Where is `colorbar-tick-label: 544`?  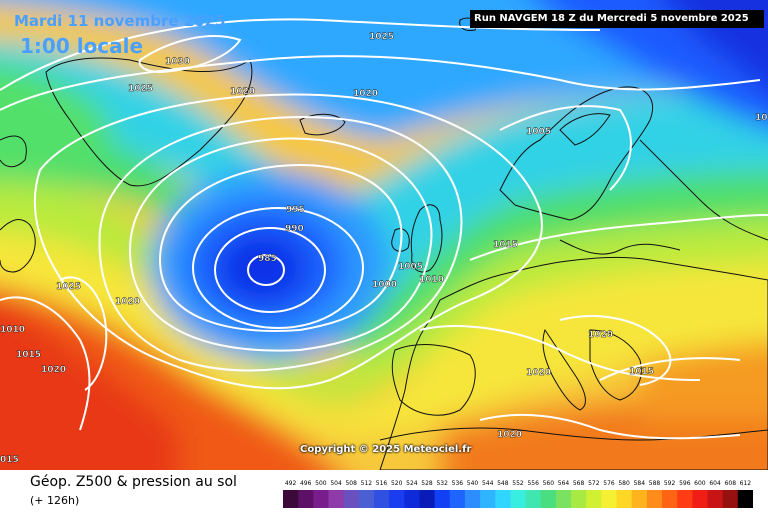 colorbar-tick-label: 544 is located at coordinates (488, 483).